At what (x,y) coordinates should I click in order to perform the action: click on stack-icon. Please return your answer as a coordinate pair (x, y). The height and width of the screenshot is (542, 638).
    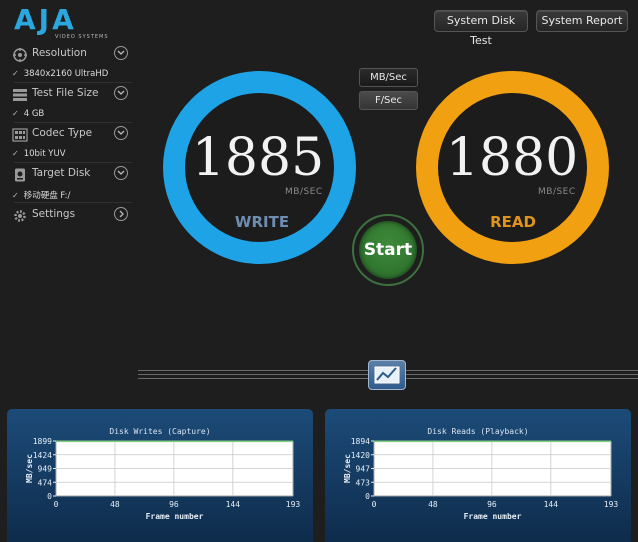
    Looking at the image, I should click on (20, 94).